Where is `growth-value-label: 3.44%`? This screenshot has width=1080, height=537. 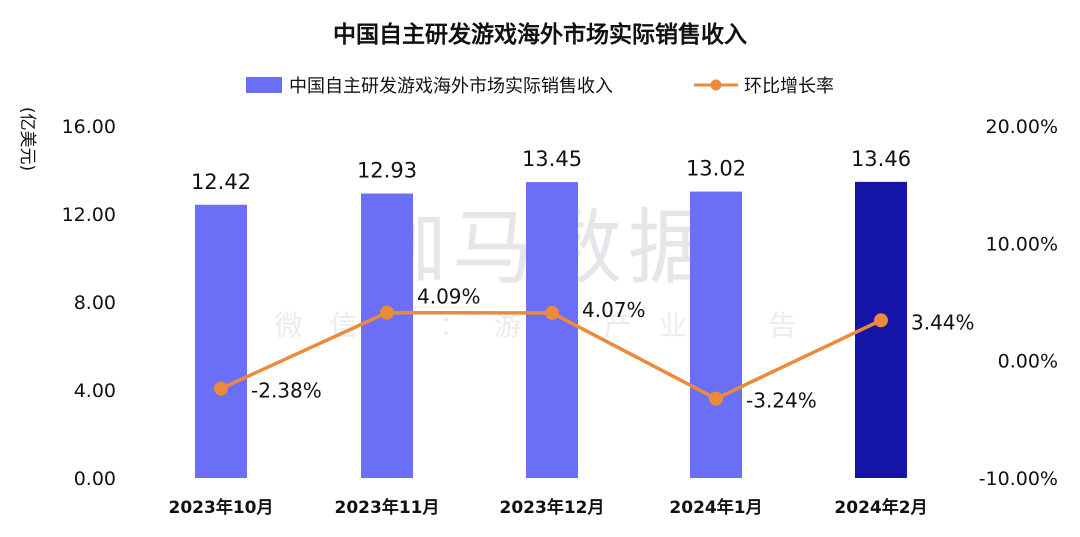
growth-value-label: 3.44% is located at coordinates (943, 322).